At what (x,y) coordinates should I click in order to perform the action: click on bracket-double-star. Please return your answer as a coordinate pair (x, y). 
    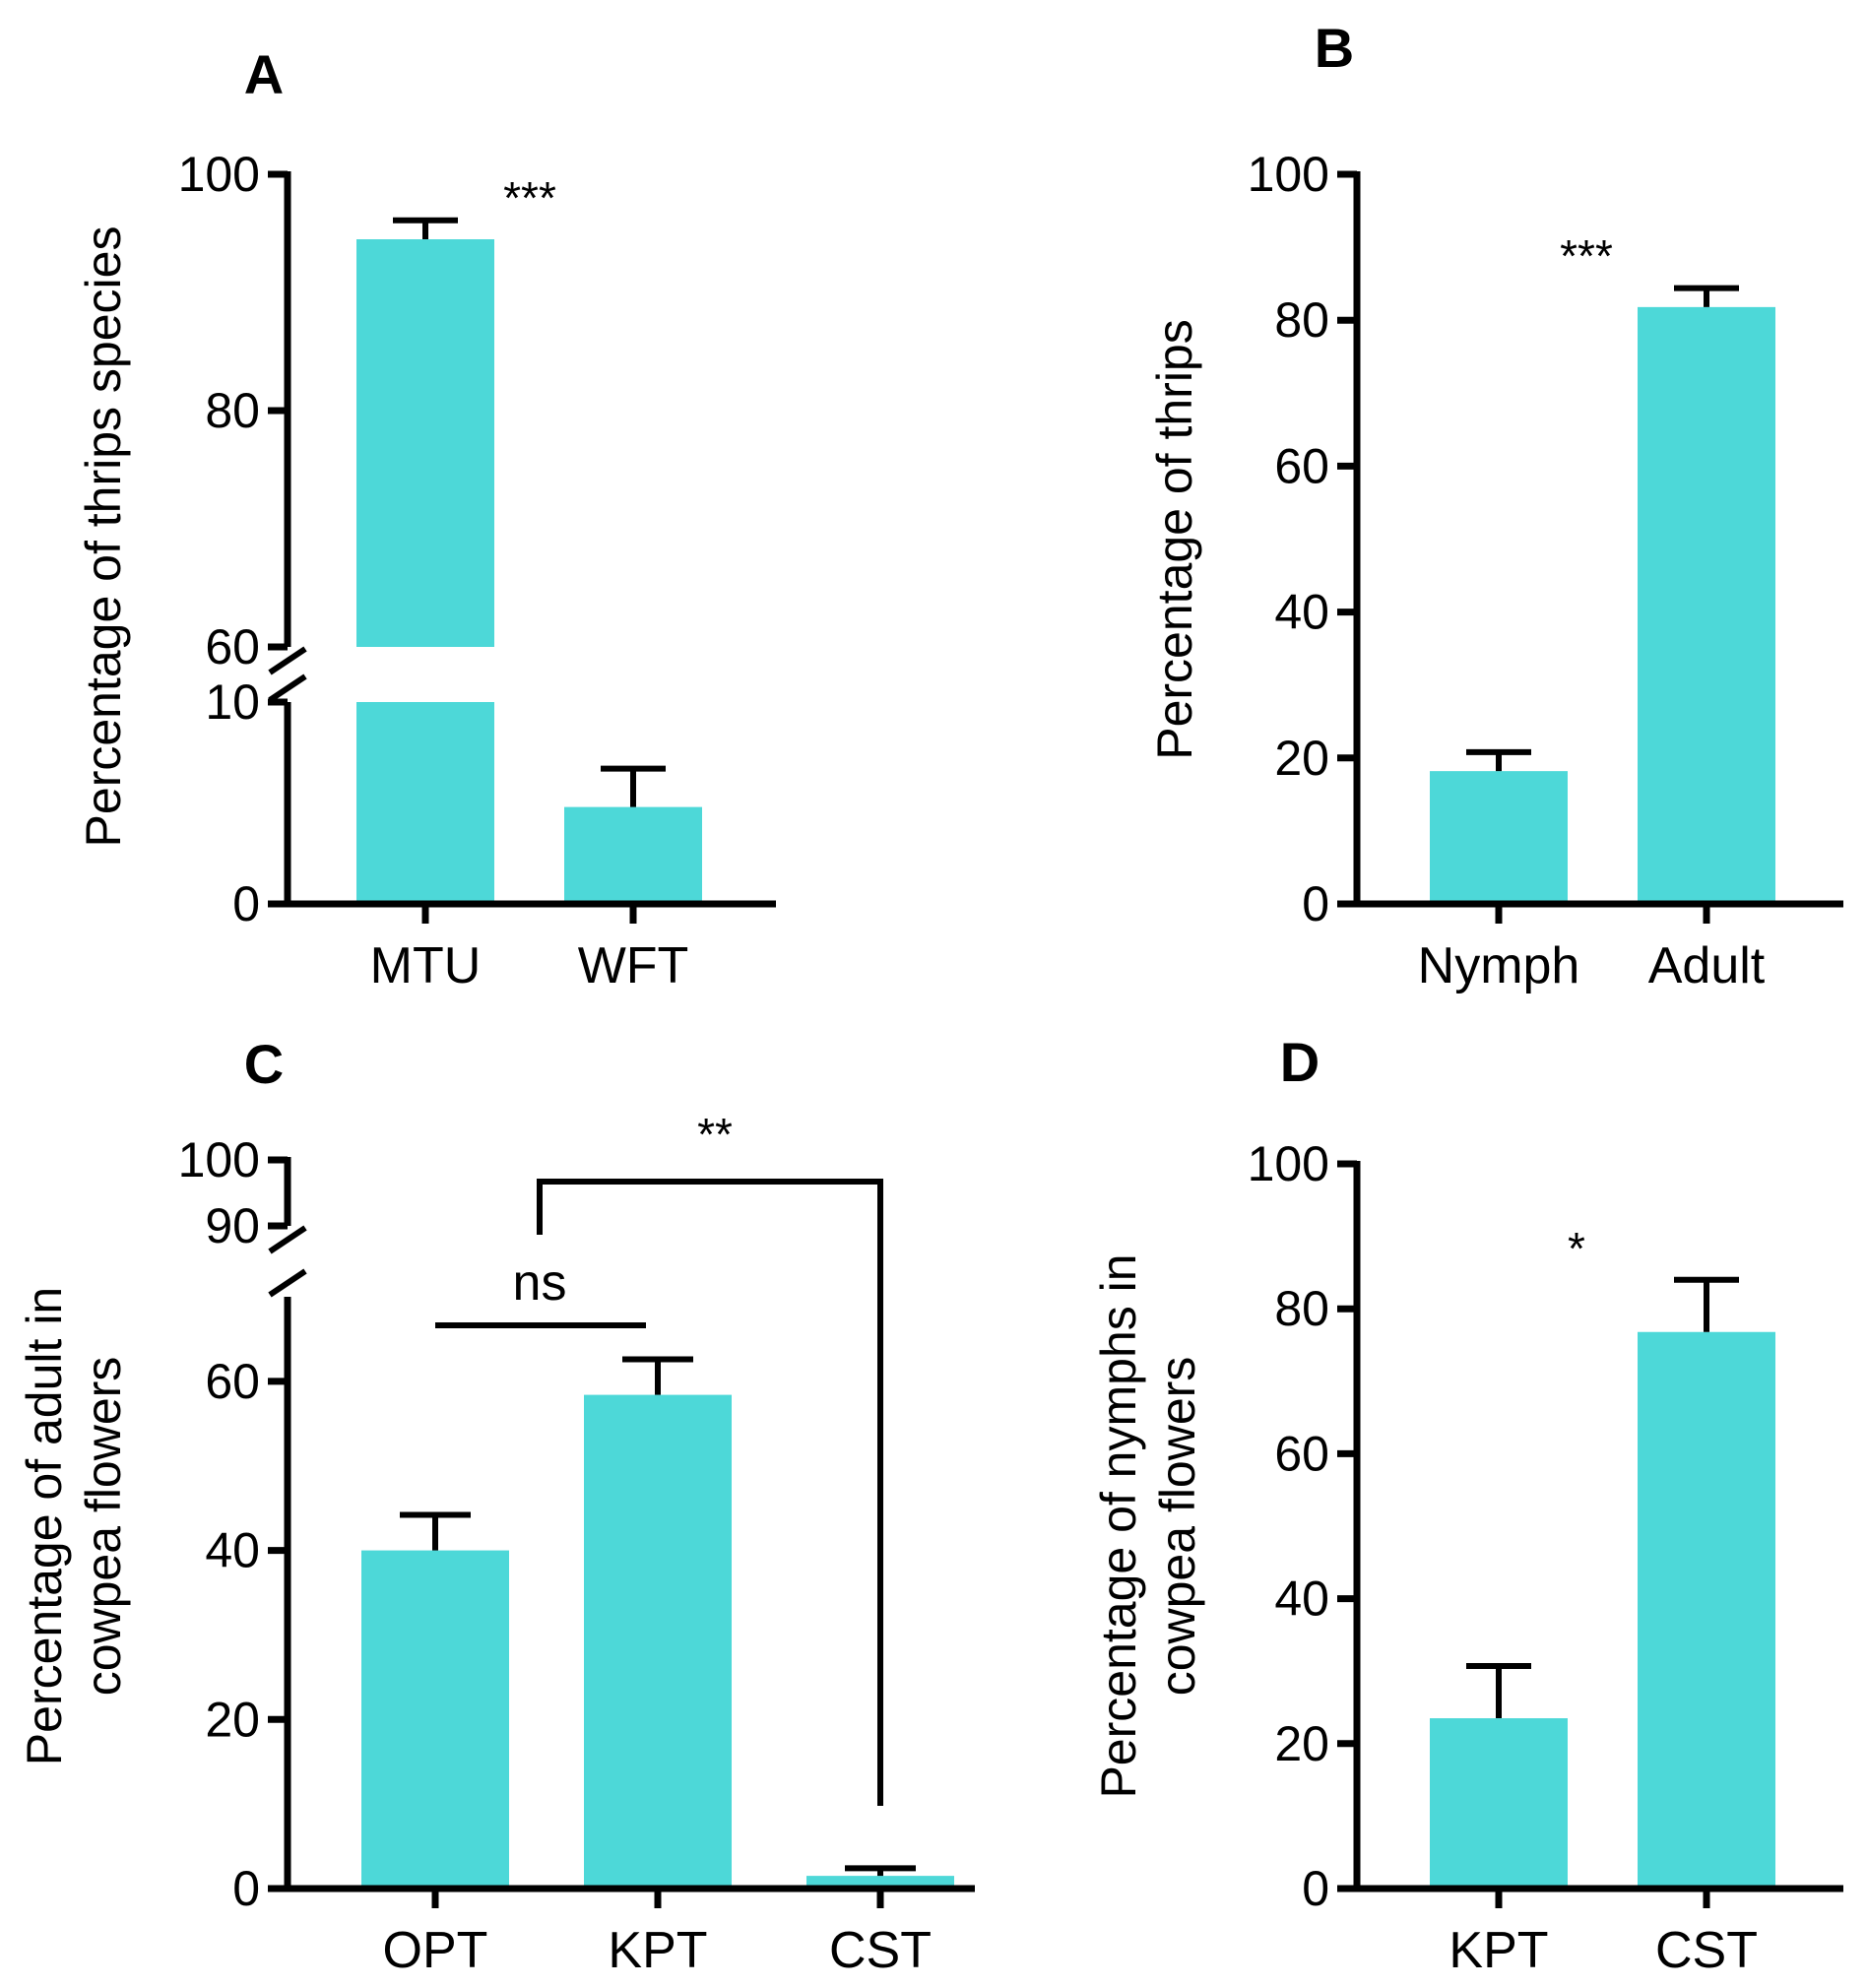
    Looking at the image, I should click on (710, 1492).